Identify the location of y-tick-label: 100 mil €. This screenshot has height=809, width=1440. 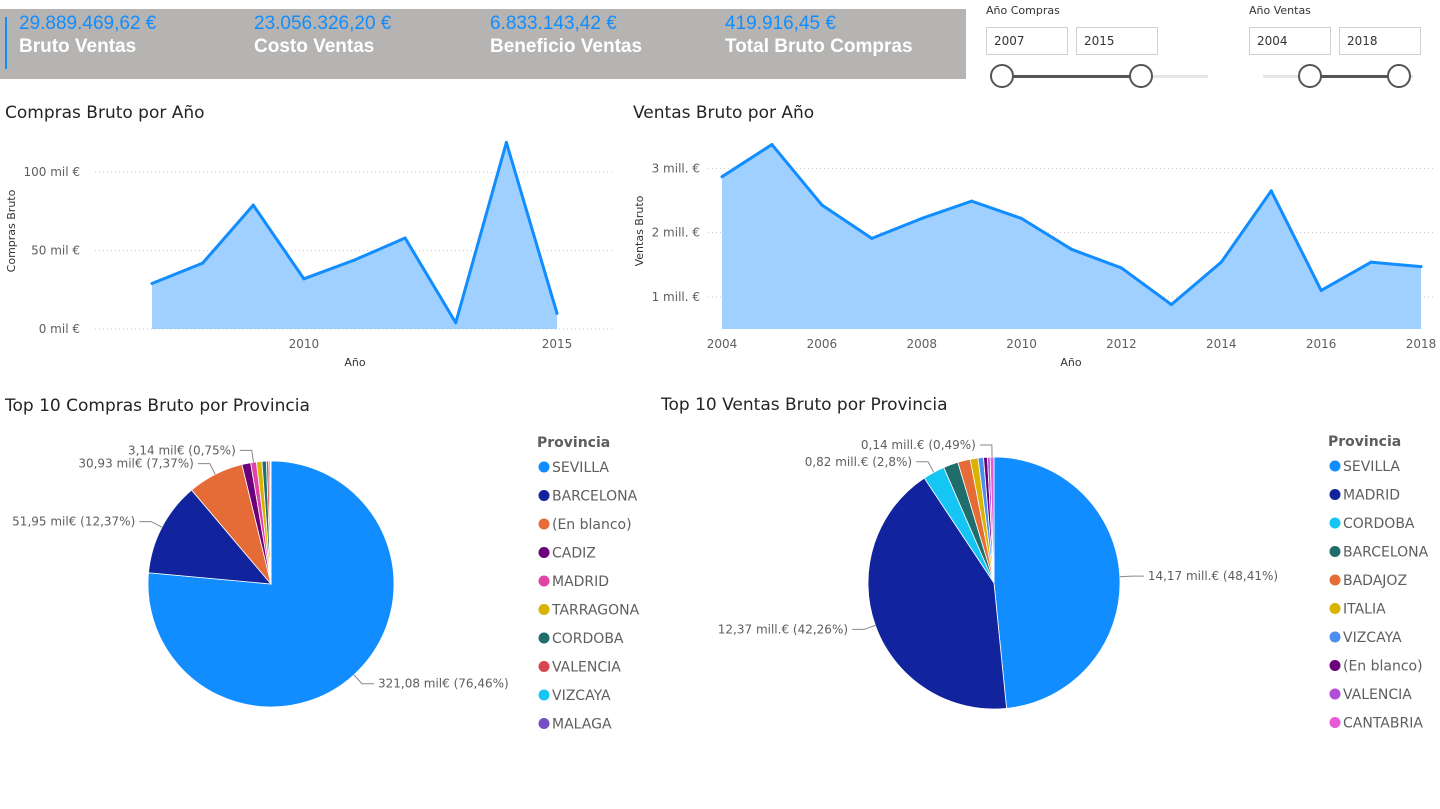
(51, 172).